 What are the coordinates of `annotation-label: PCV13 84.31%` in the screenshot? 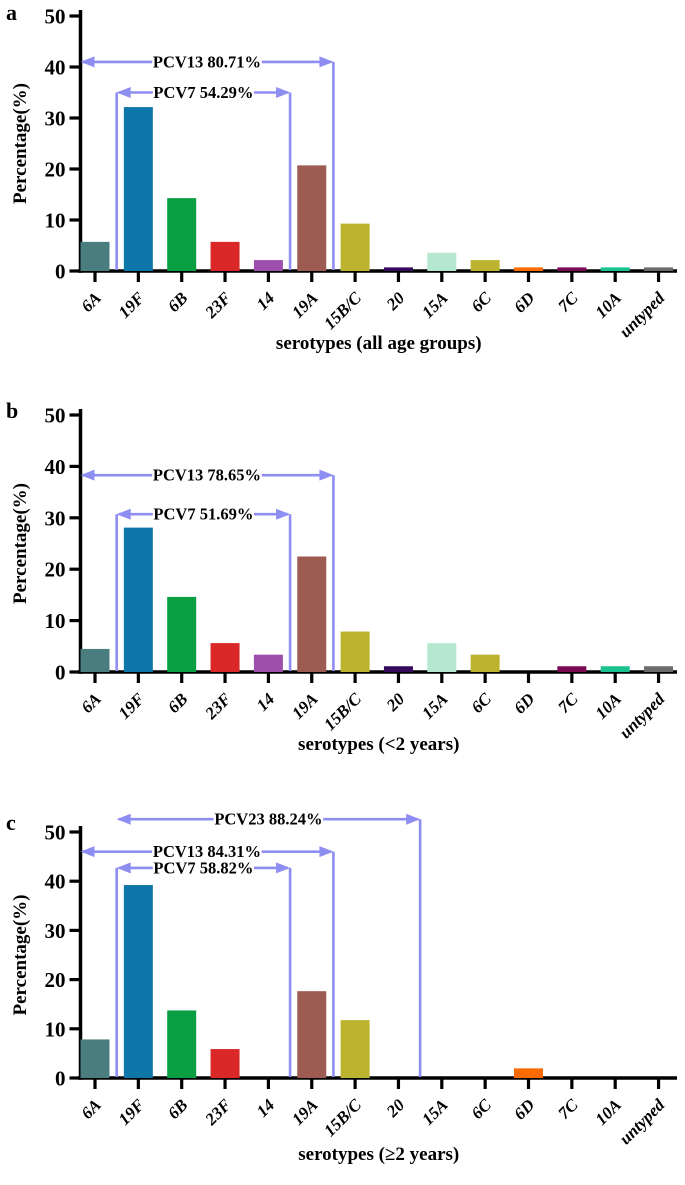 It's located at (207, 851).